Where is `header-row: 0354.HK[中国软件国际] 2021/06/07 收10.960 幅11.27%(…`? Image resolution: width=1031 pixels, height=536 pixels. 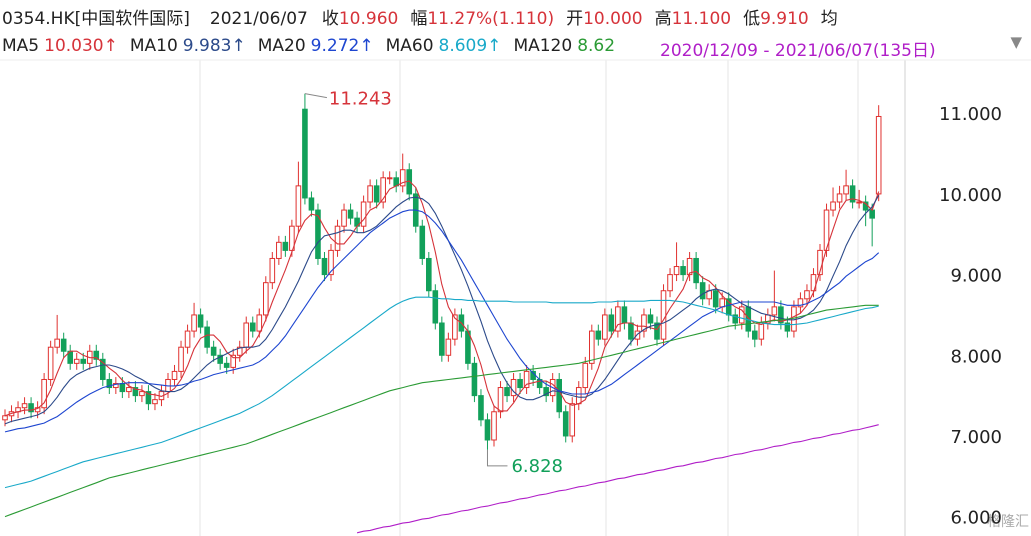 header-row: 0354.HK[中国软件国际] 2021/06/07 收10.960 幅11.27%(… is located at coordinates (420, 16).